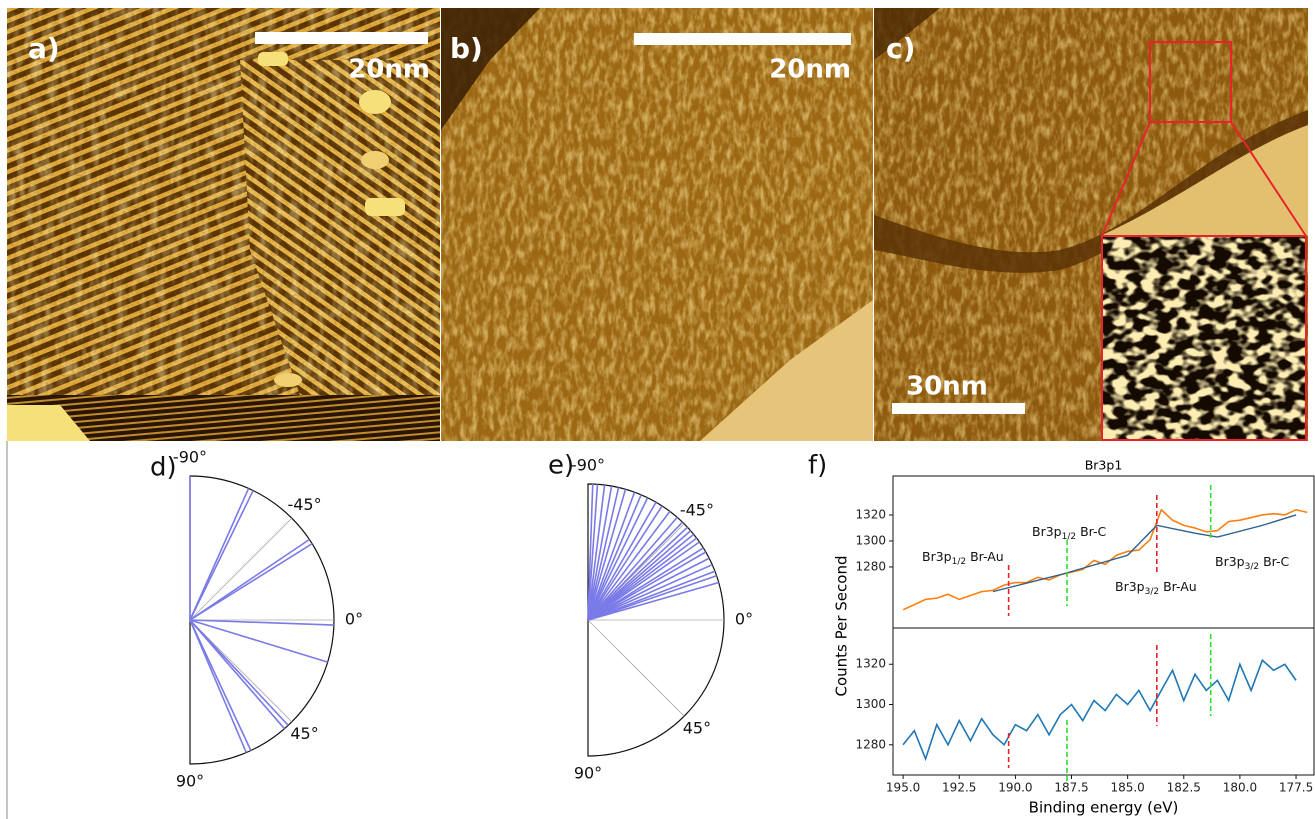 The image size is (1315, 819). Describe the element at coordinates (561, 466) in the screenshot. I see `panel-label: e)` at that location.